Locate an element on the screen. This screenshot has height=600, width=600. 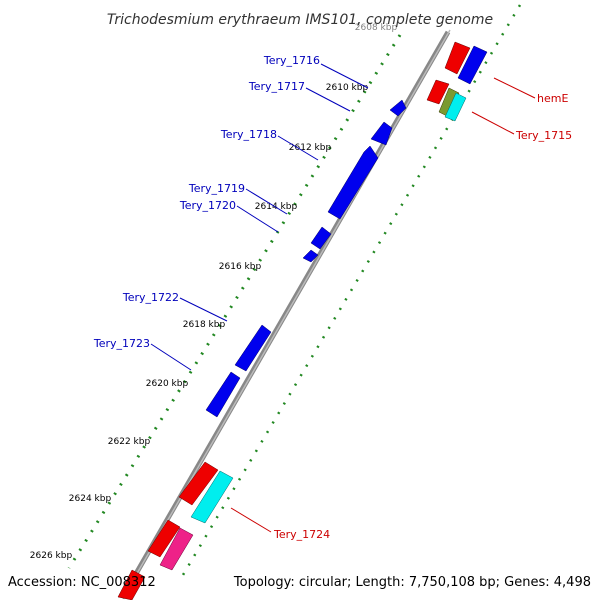
tick-label: 2618 kbp is located at coordinates (204, 325).